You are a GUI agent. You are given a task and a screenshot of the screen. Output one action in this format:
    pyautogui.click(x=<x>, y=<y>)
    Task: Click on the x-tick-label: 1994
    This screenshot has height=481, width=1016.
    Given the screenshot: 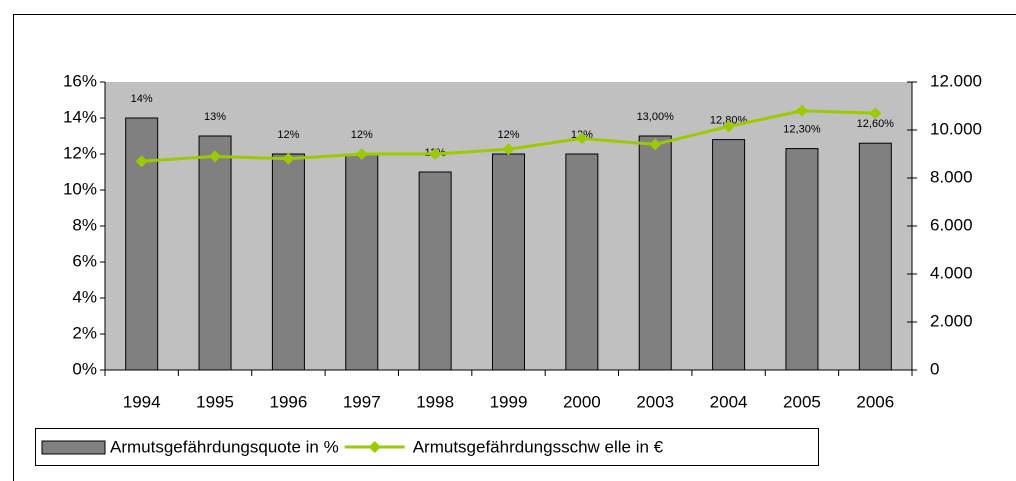 What is the action you would take?
    pyautogui.click(x=142, y=401)
    